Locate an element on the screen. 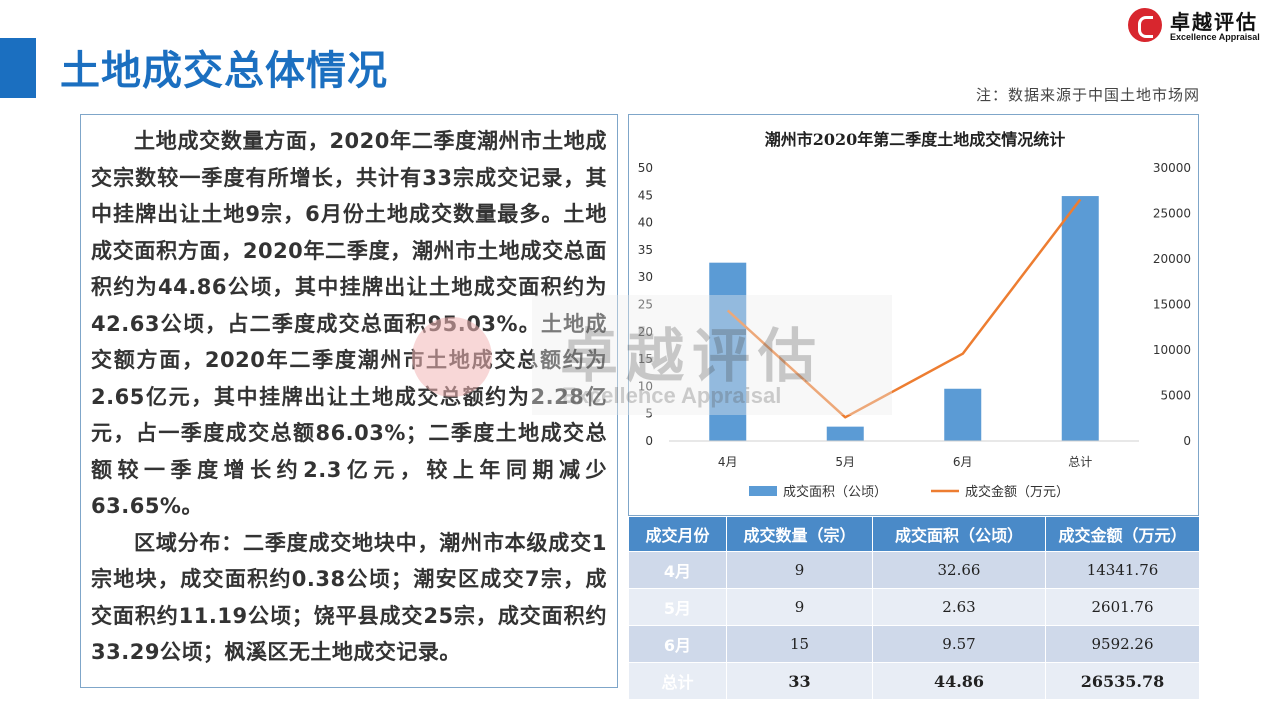 The height and width of the screenshot is (720, 1280). table-cell: 2601.76 is located at coordinates (1122, 607).